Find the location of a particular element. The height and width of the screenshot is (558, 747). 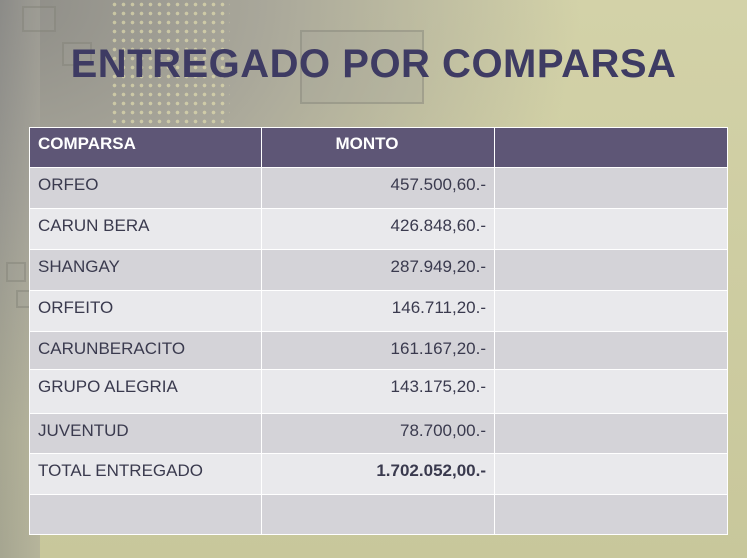

monto-value: 426.848,60.- is located at coordinates (378, 229).